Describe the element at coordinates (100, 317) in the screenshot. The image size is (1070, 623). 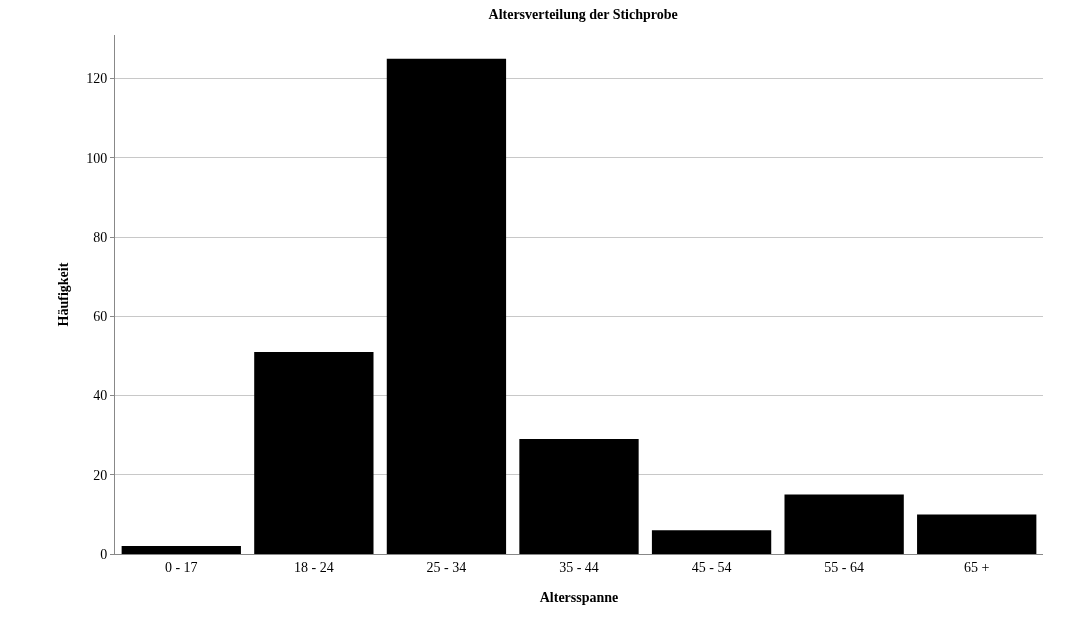
I see `y-tick-label: 60` at that location.